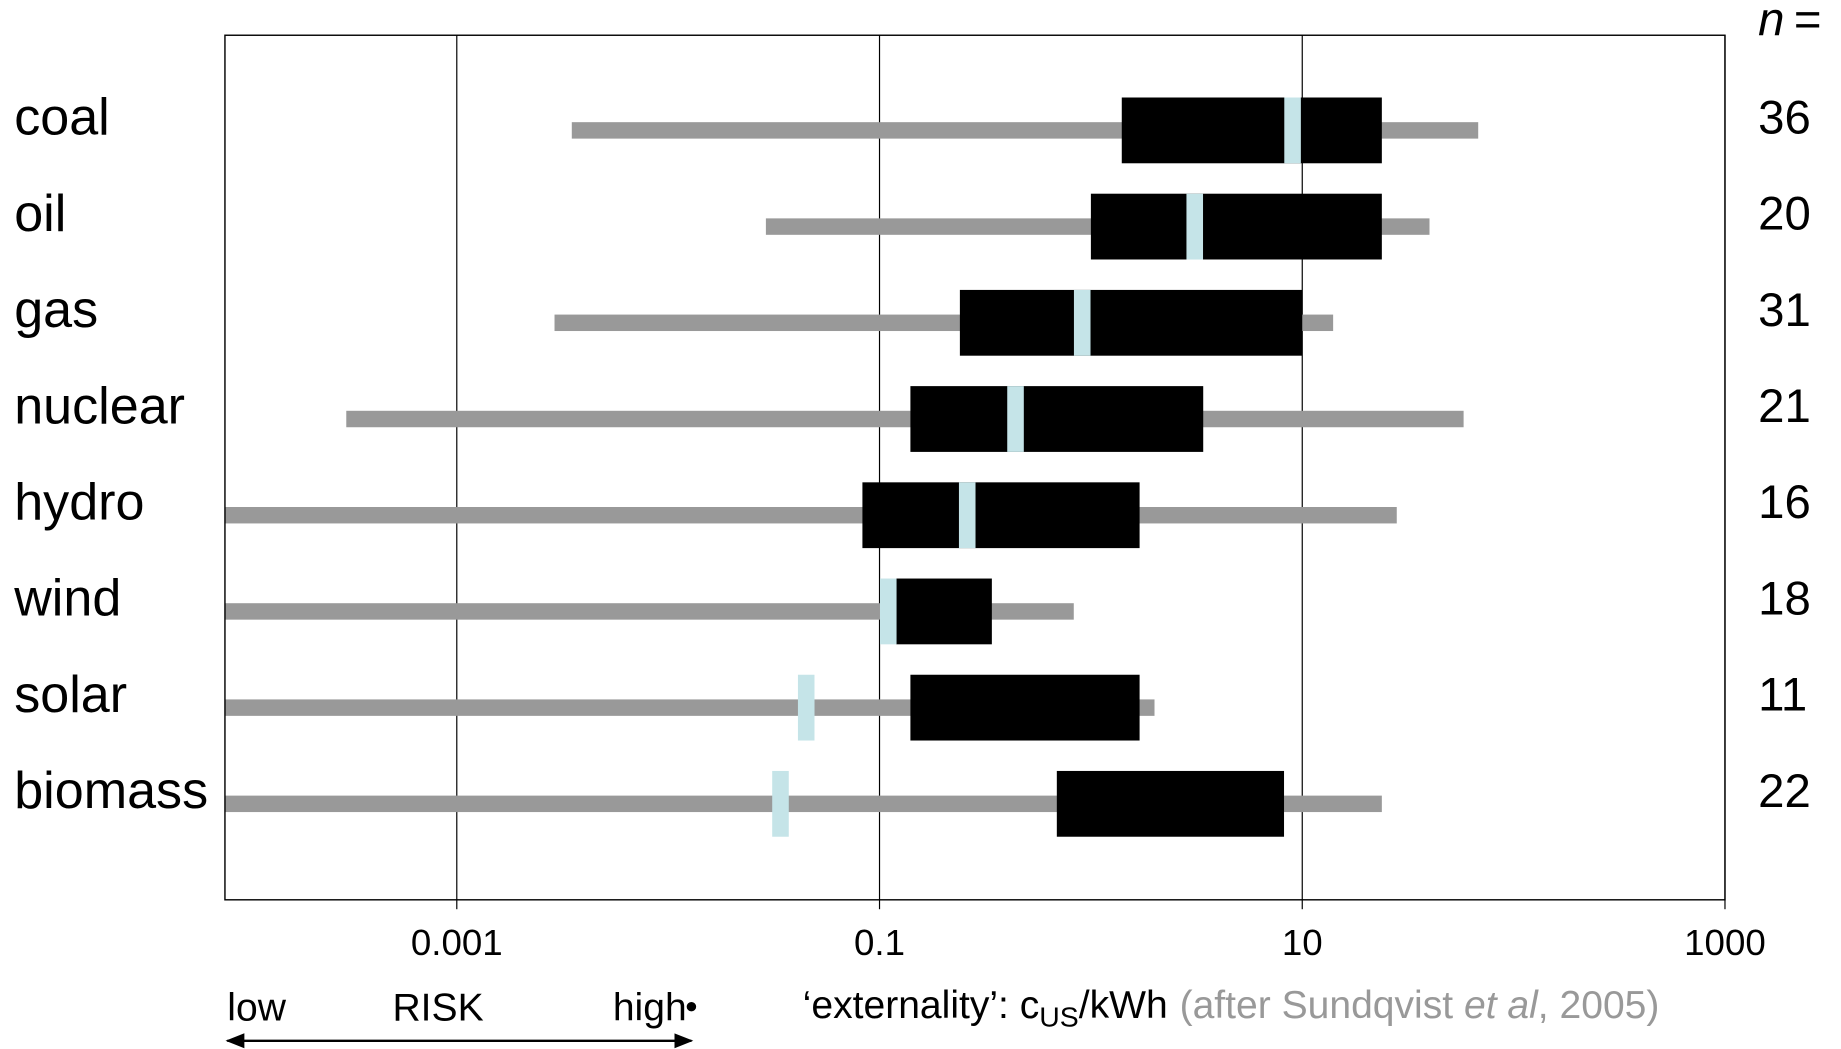 The image size is (1841, 1049). I want to click on x-label-source-end: , 2005), so click(1599, 1005).